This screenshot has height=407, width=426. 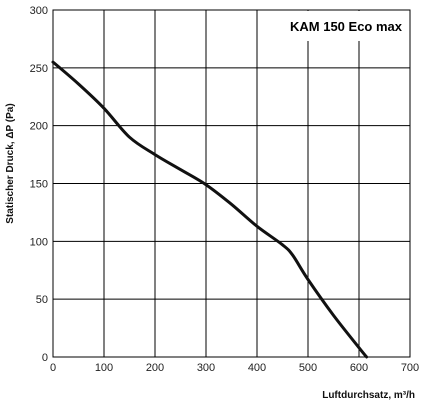 I want to click on x-tick-label: 500, so click(x=308, y=368).